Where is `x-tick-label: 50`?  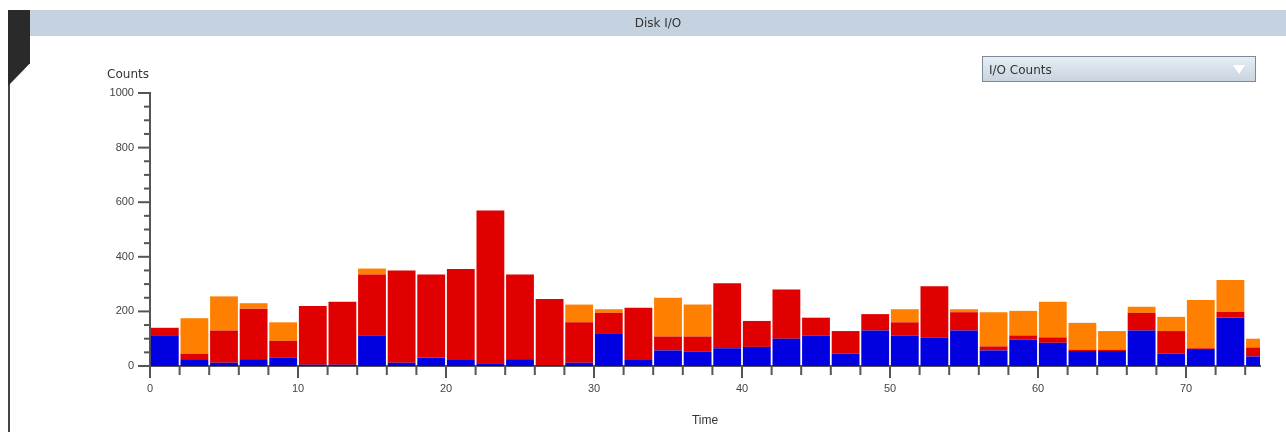 x-tick-label: 50 is located at coordinates (890, 387).